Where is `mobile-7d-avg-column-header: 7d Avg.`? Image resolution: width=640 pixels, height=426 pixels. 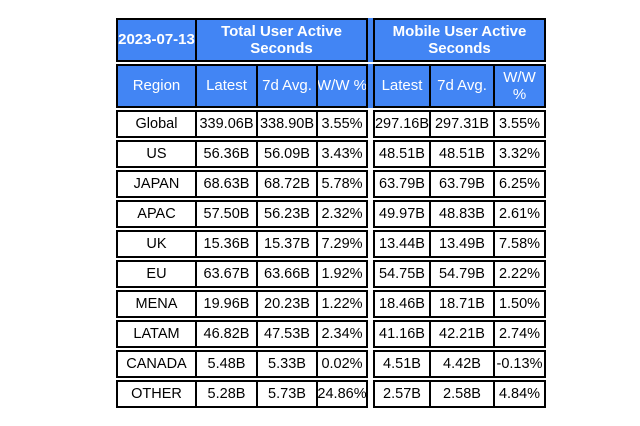
mobile-7d-avg-column-header: 7d Avg. is located at coordinates (461, 86).